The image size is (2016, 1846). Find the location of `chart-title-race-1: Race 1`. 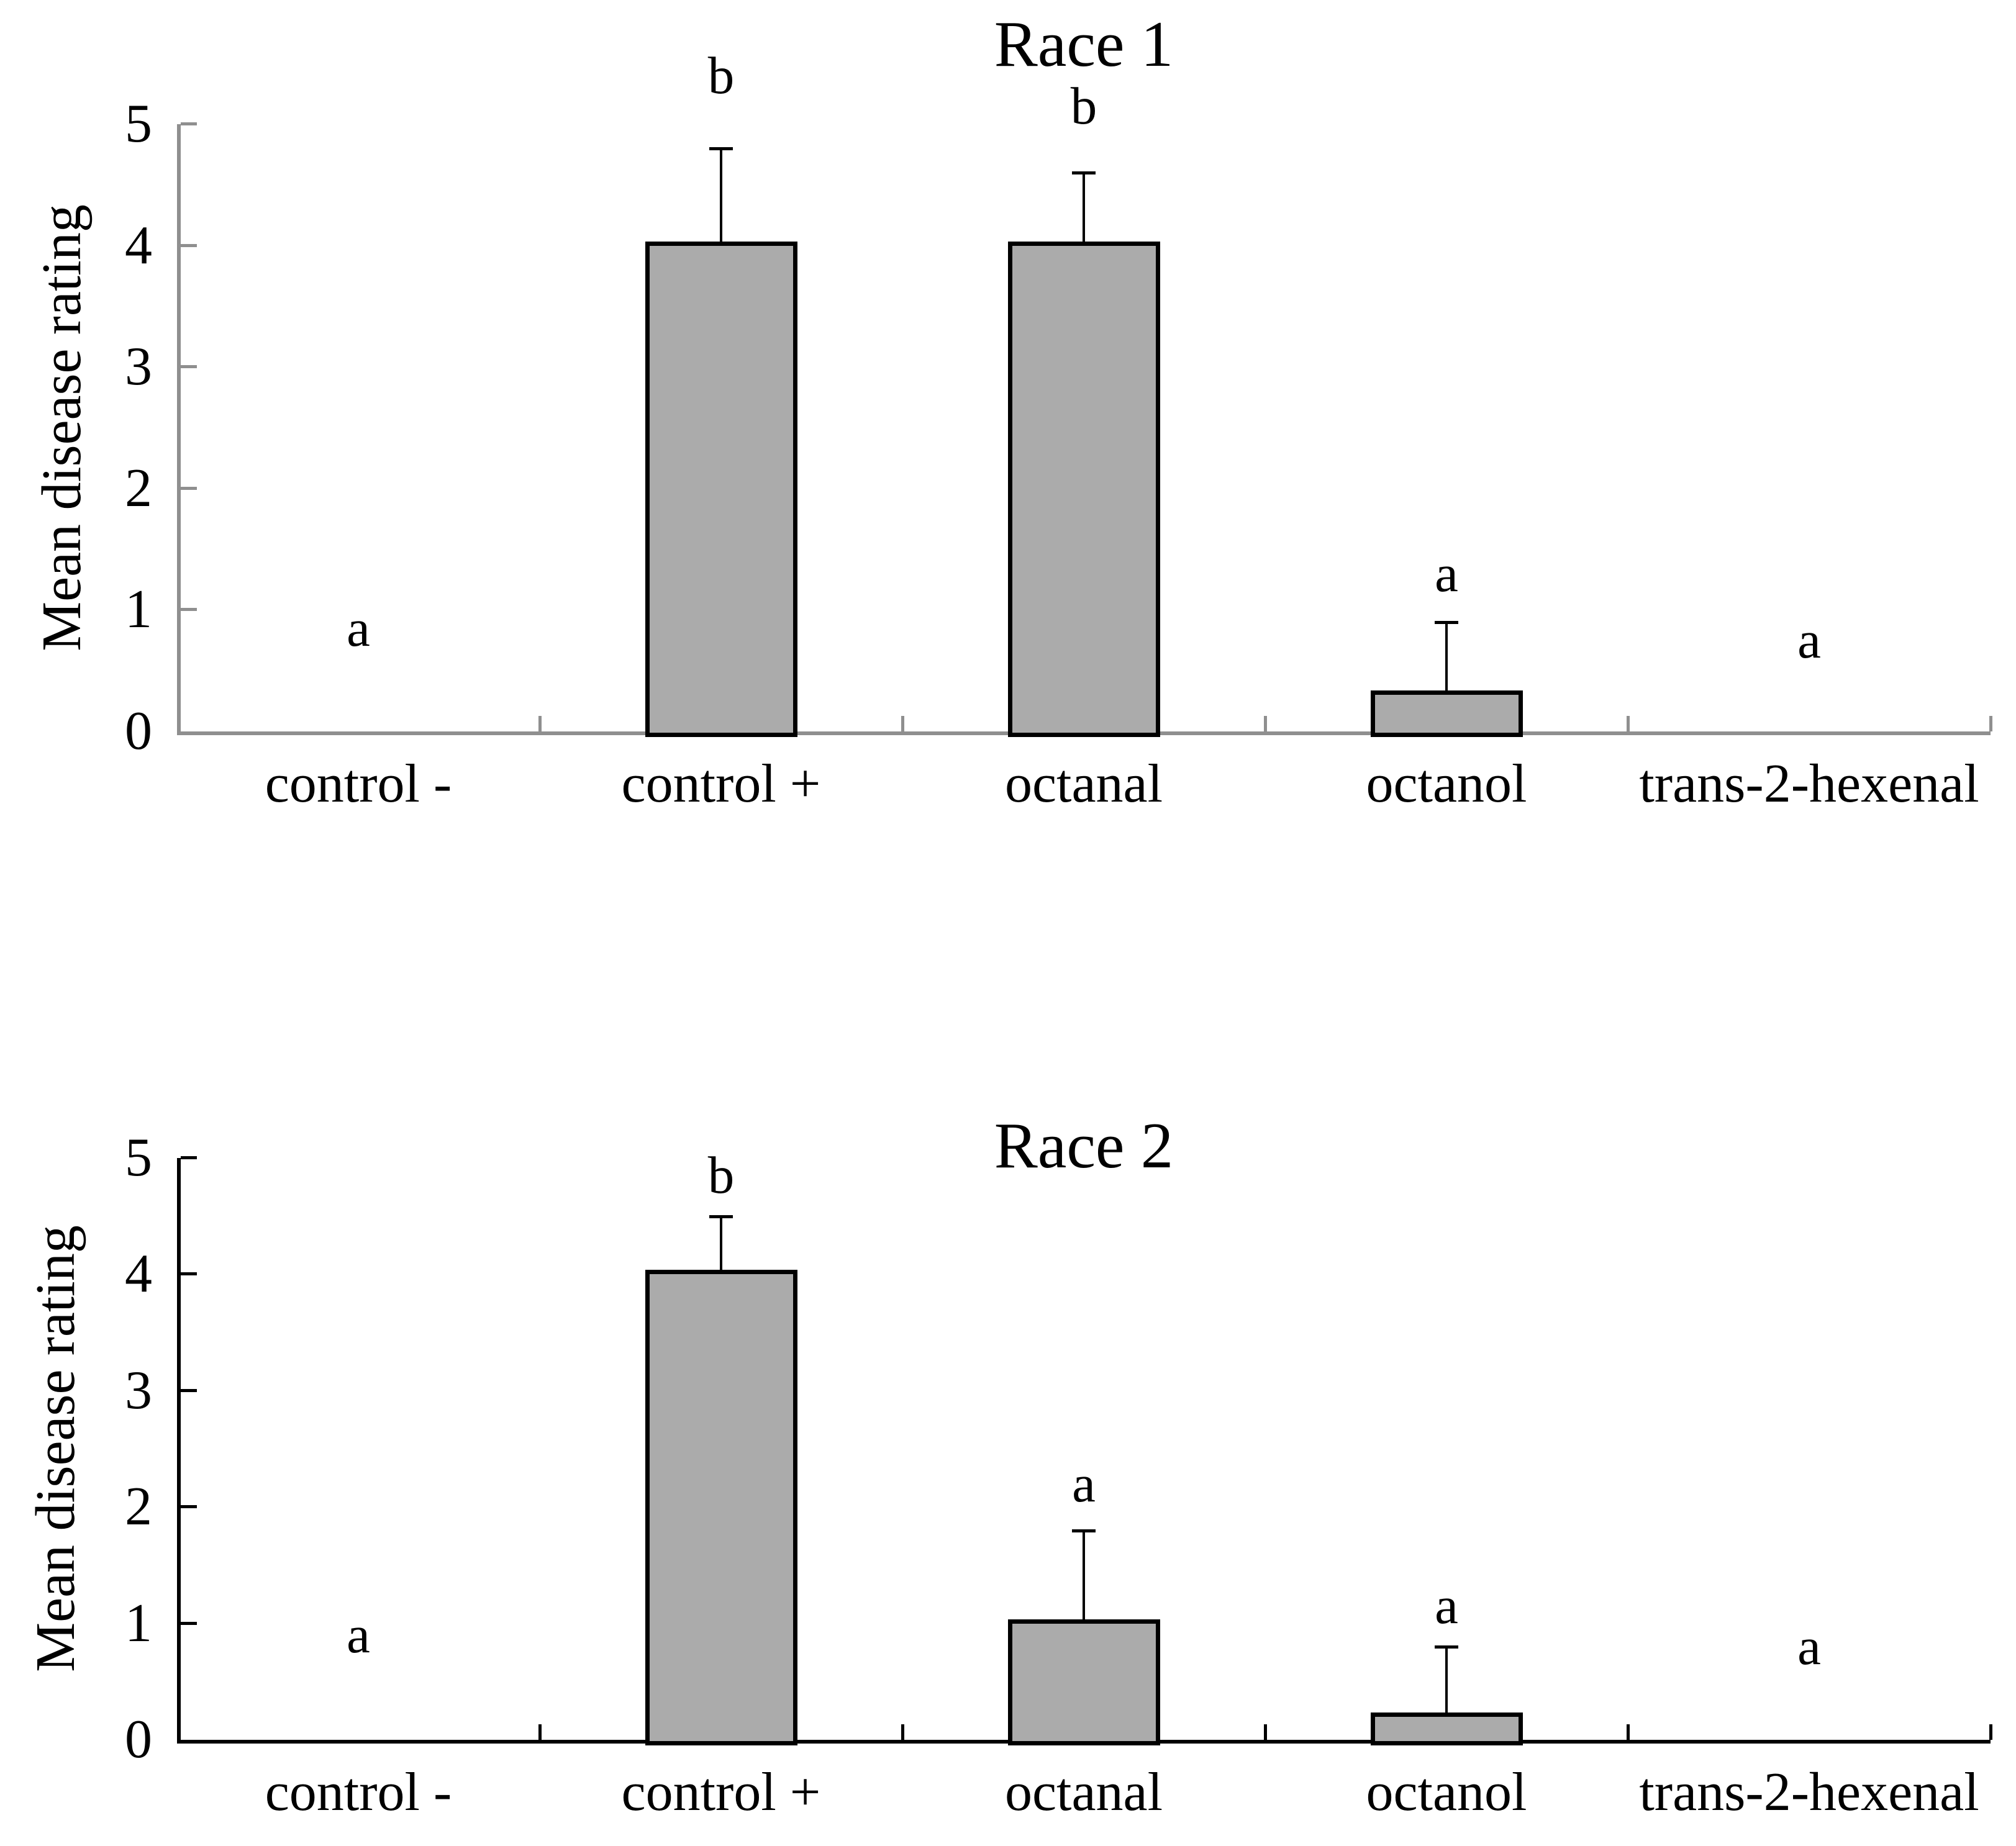

chart-title-race-1: Race 1 is located at coordinates (1084, 43).